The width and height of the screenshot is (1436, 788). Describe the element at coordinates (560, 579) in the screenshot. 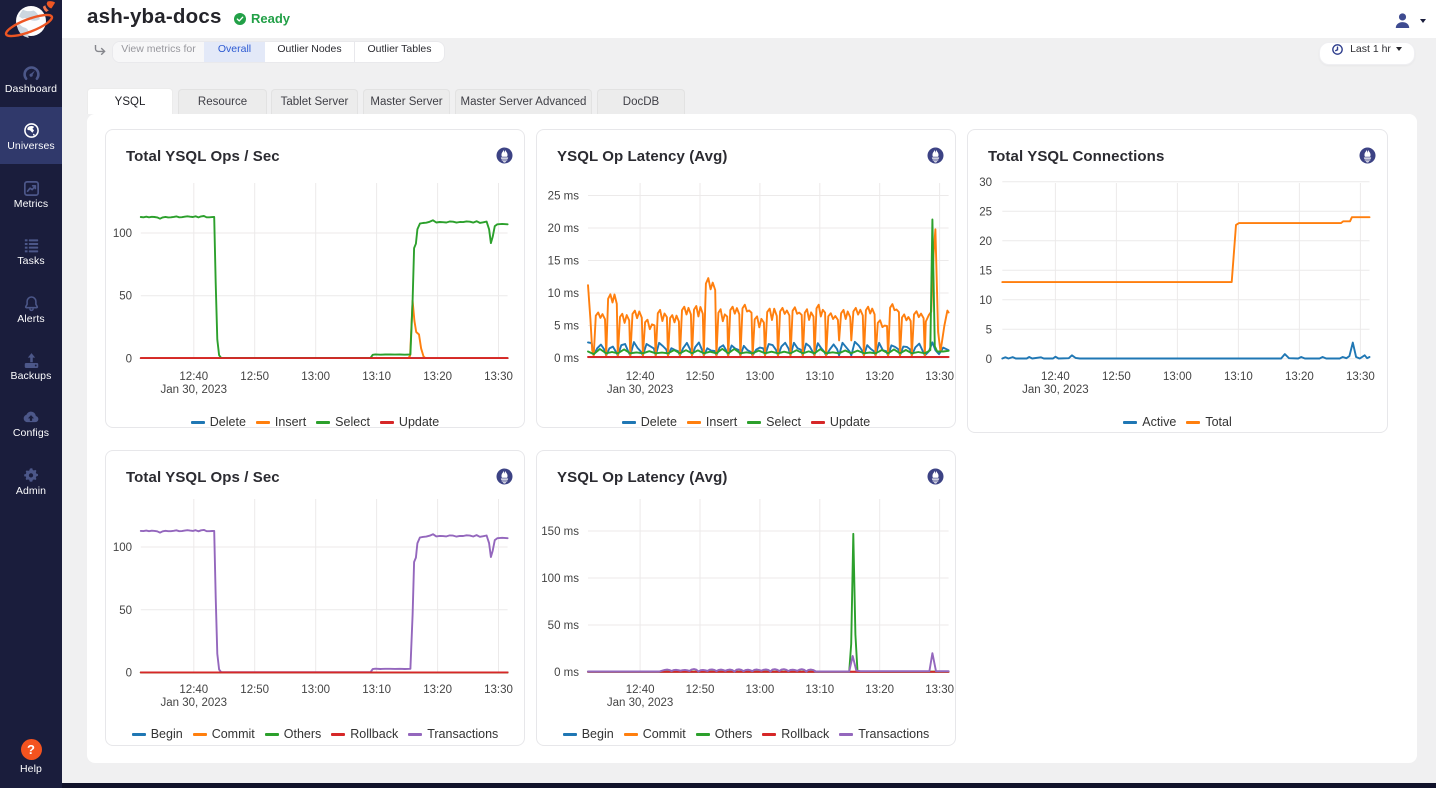

I see `svg-text: 100 ms` at that location.